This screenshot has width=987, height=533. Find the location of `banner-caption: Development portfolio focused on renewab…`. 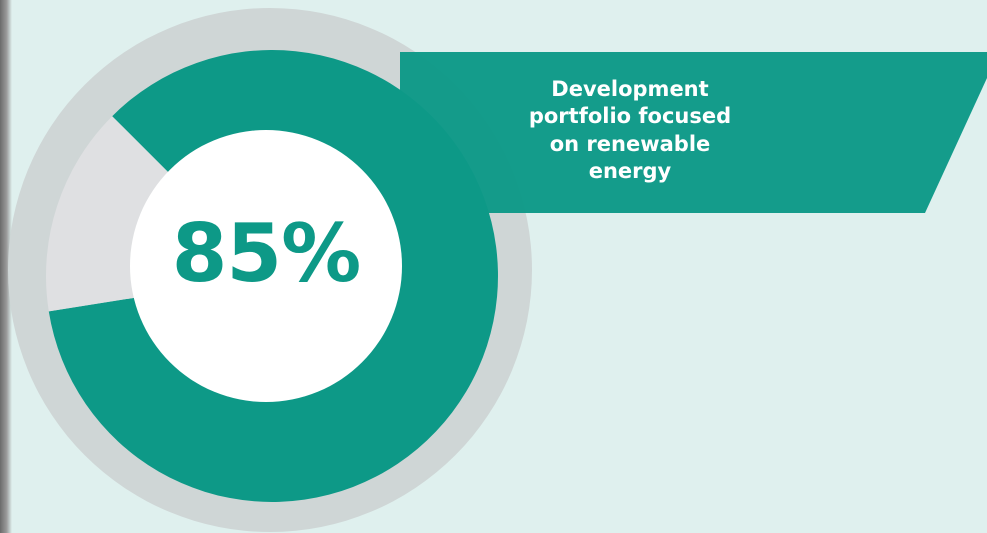

banner-caption: Development portfolio focused on renewab… is located at coordinates (630, 130).